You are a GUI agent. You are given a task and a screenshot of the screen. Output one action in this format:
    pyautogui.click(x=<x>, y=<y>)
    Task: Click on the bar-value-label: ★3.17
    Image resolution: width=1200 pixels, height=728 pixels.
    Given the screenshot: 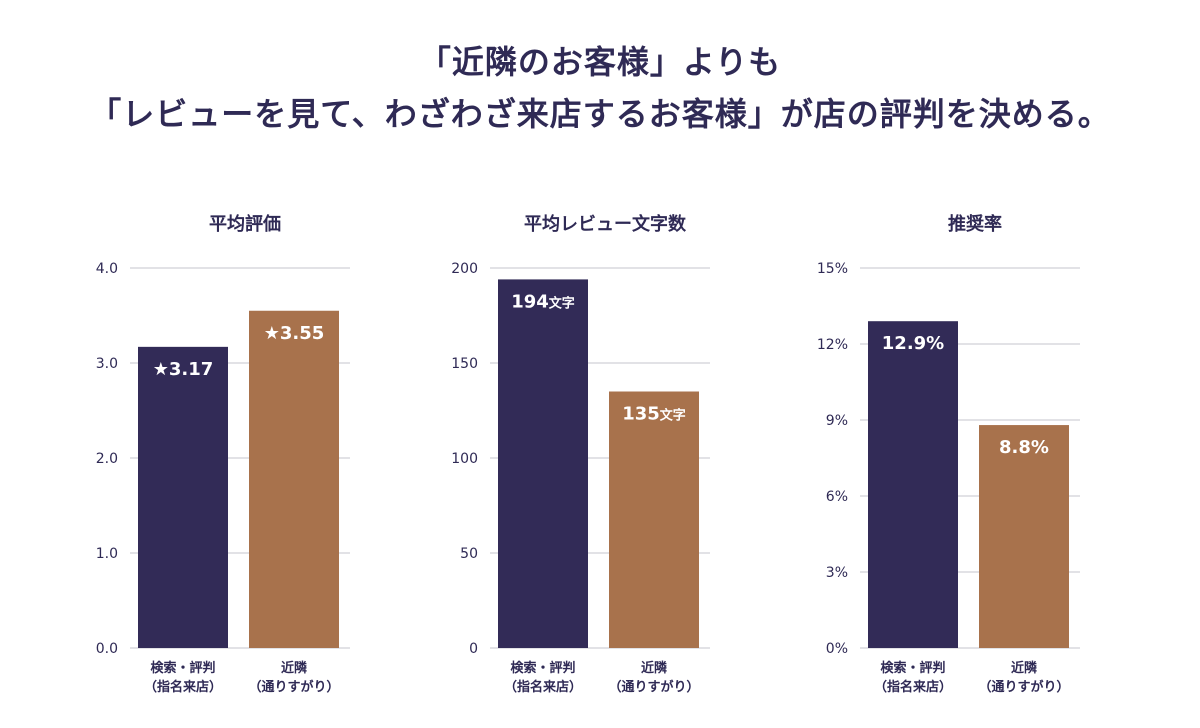 What is the action you would take?
    pyautogui.click(x=183, y=369)
    